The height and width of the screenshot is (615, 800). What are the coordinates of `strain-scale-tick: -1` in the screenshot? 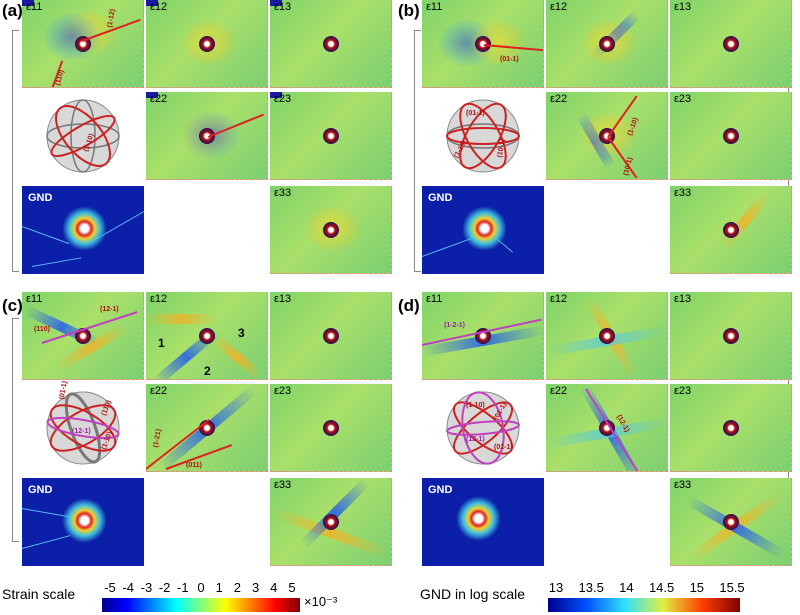 It's located at (183, 587).